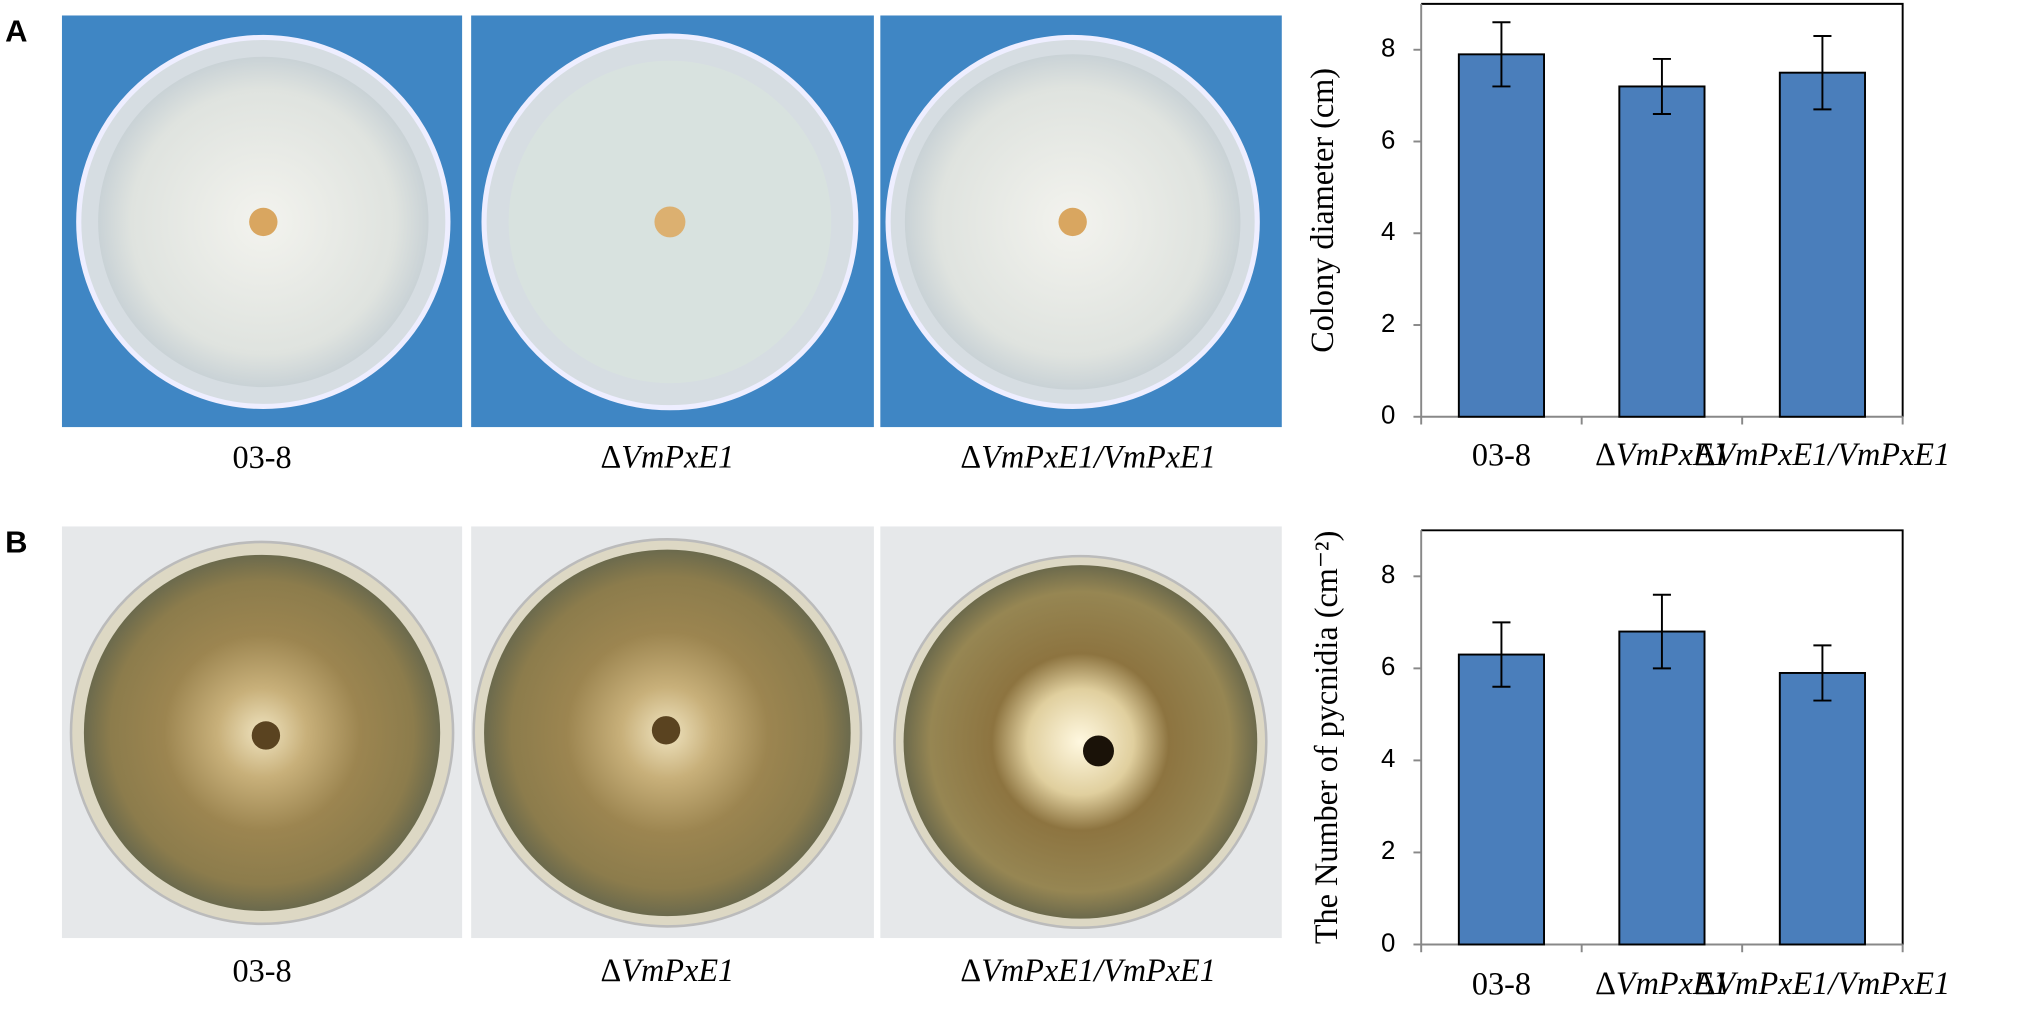  What do you see at coordinates (16, 542) in the screenshot?
I see `panel-letter: B` at bounding box center [16, 542].